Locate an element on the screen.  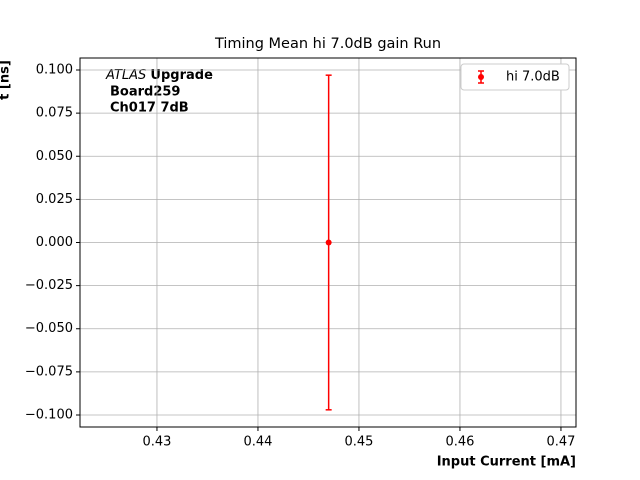
y-tick-label: −0.100 is located at coordinates (49, 414).